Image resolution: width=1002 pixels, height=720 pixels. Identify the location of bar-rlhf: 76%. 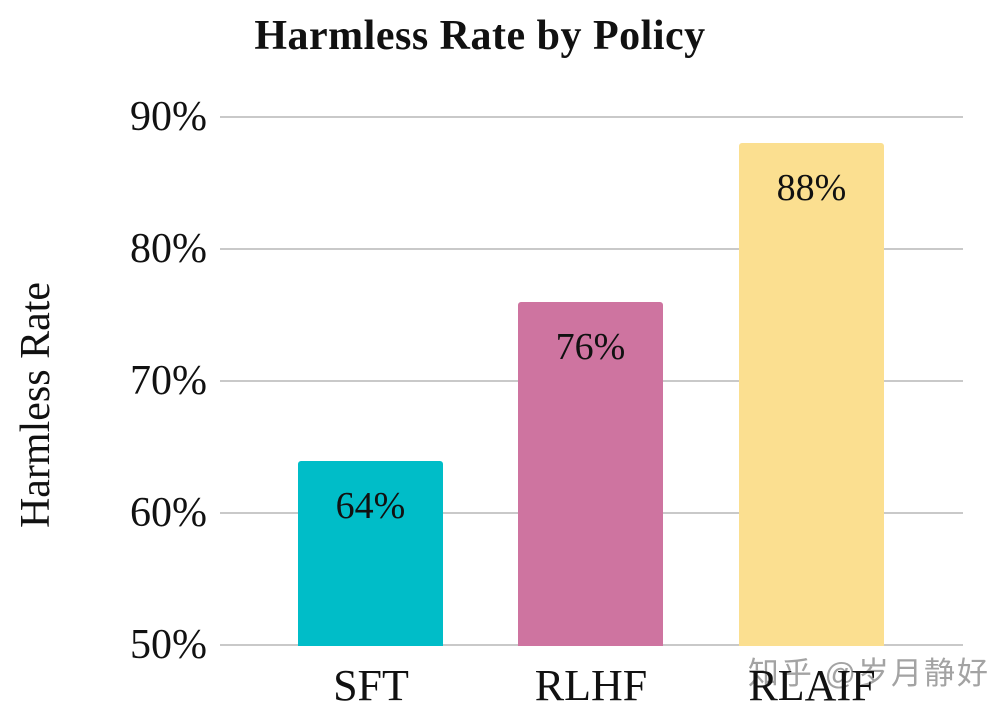
(590, 474).